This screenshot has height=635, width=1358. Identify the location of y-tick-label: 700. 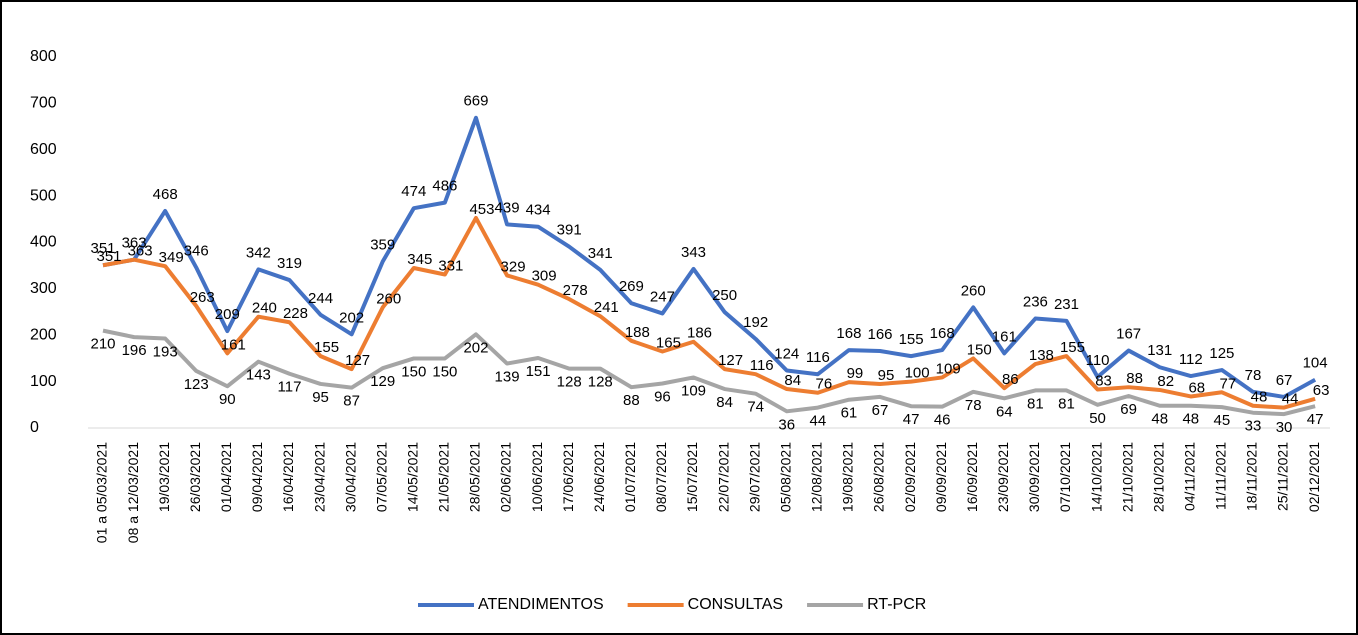
(43, 103).